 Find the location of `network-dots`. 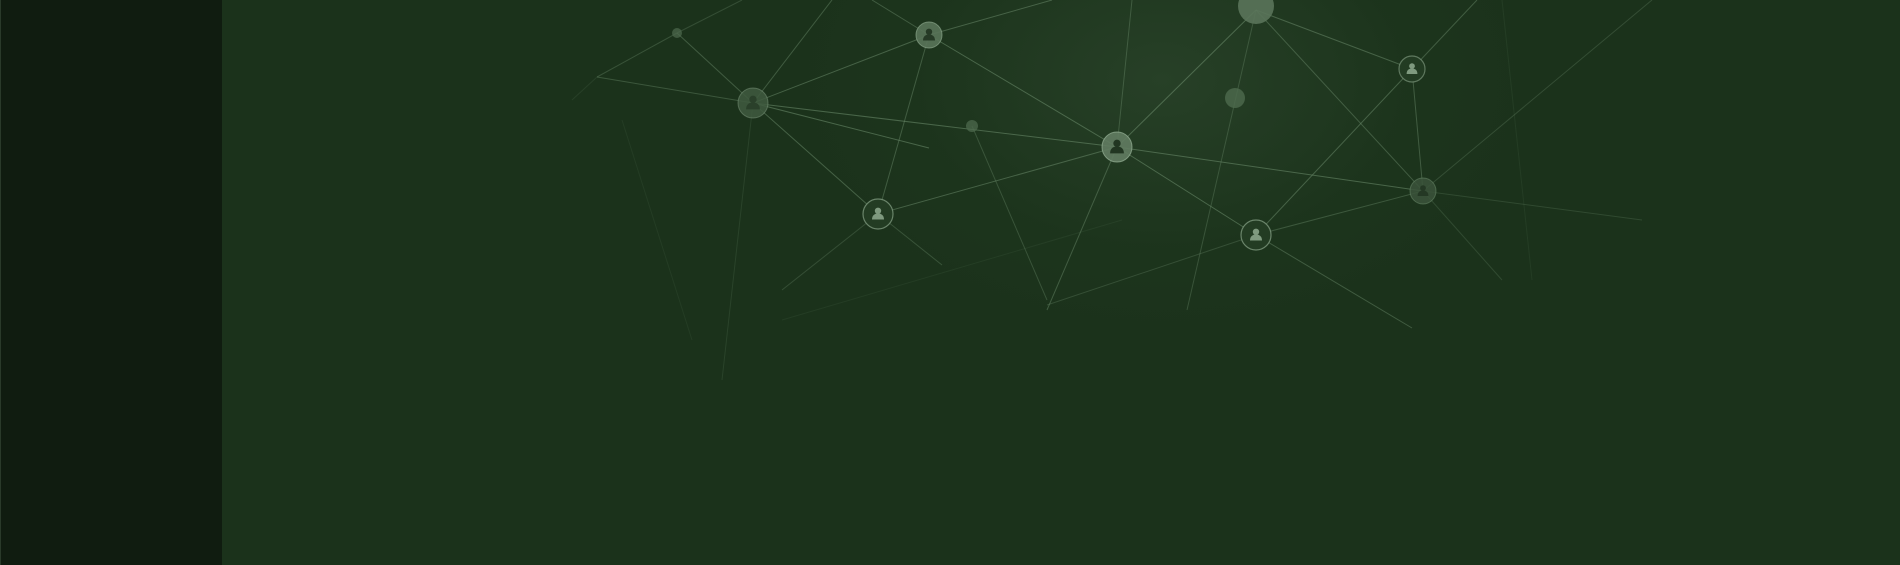

network-dots is located at coordinates (973, 66).